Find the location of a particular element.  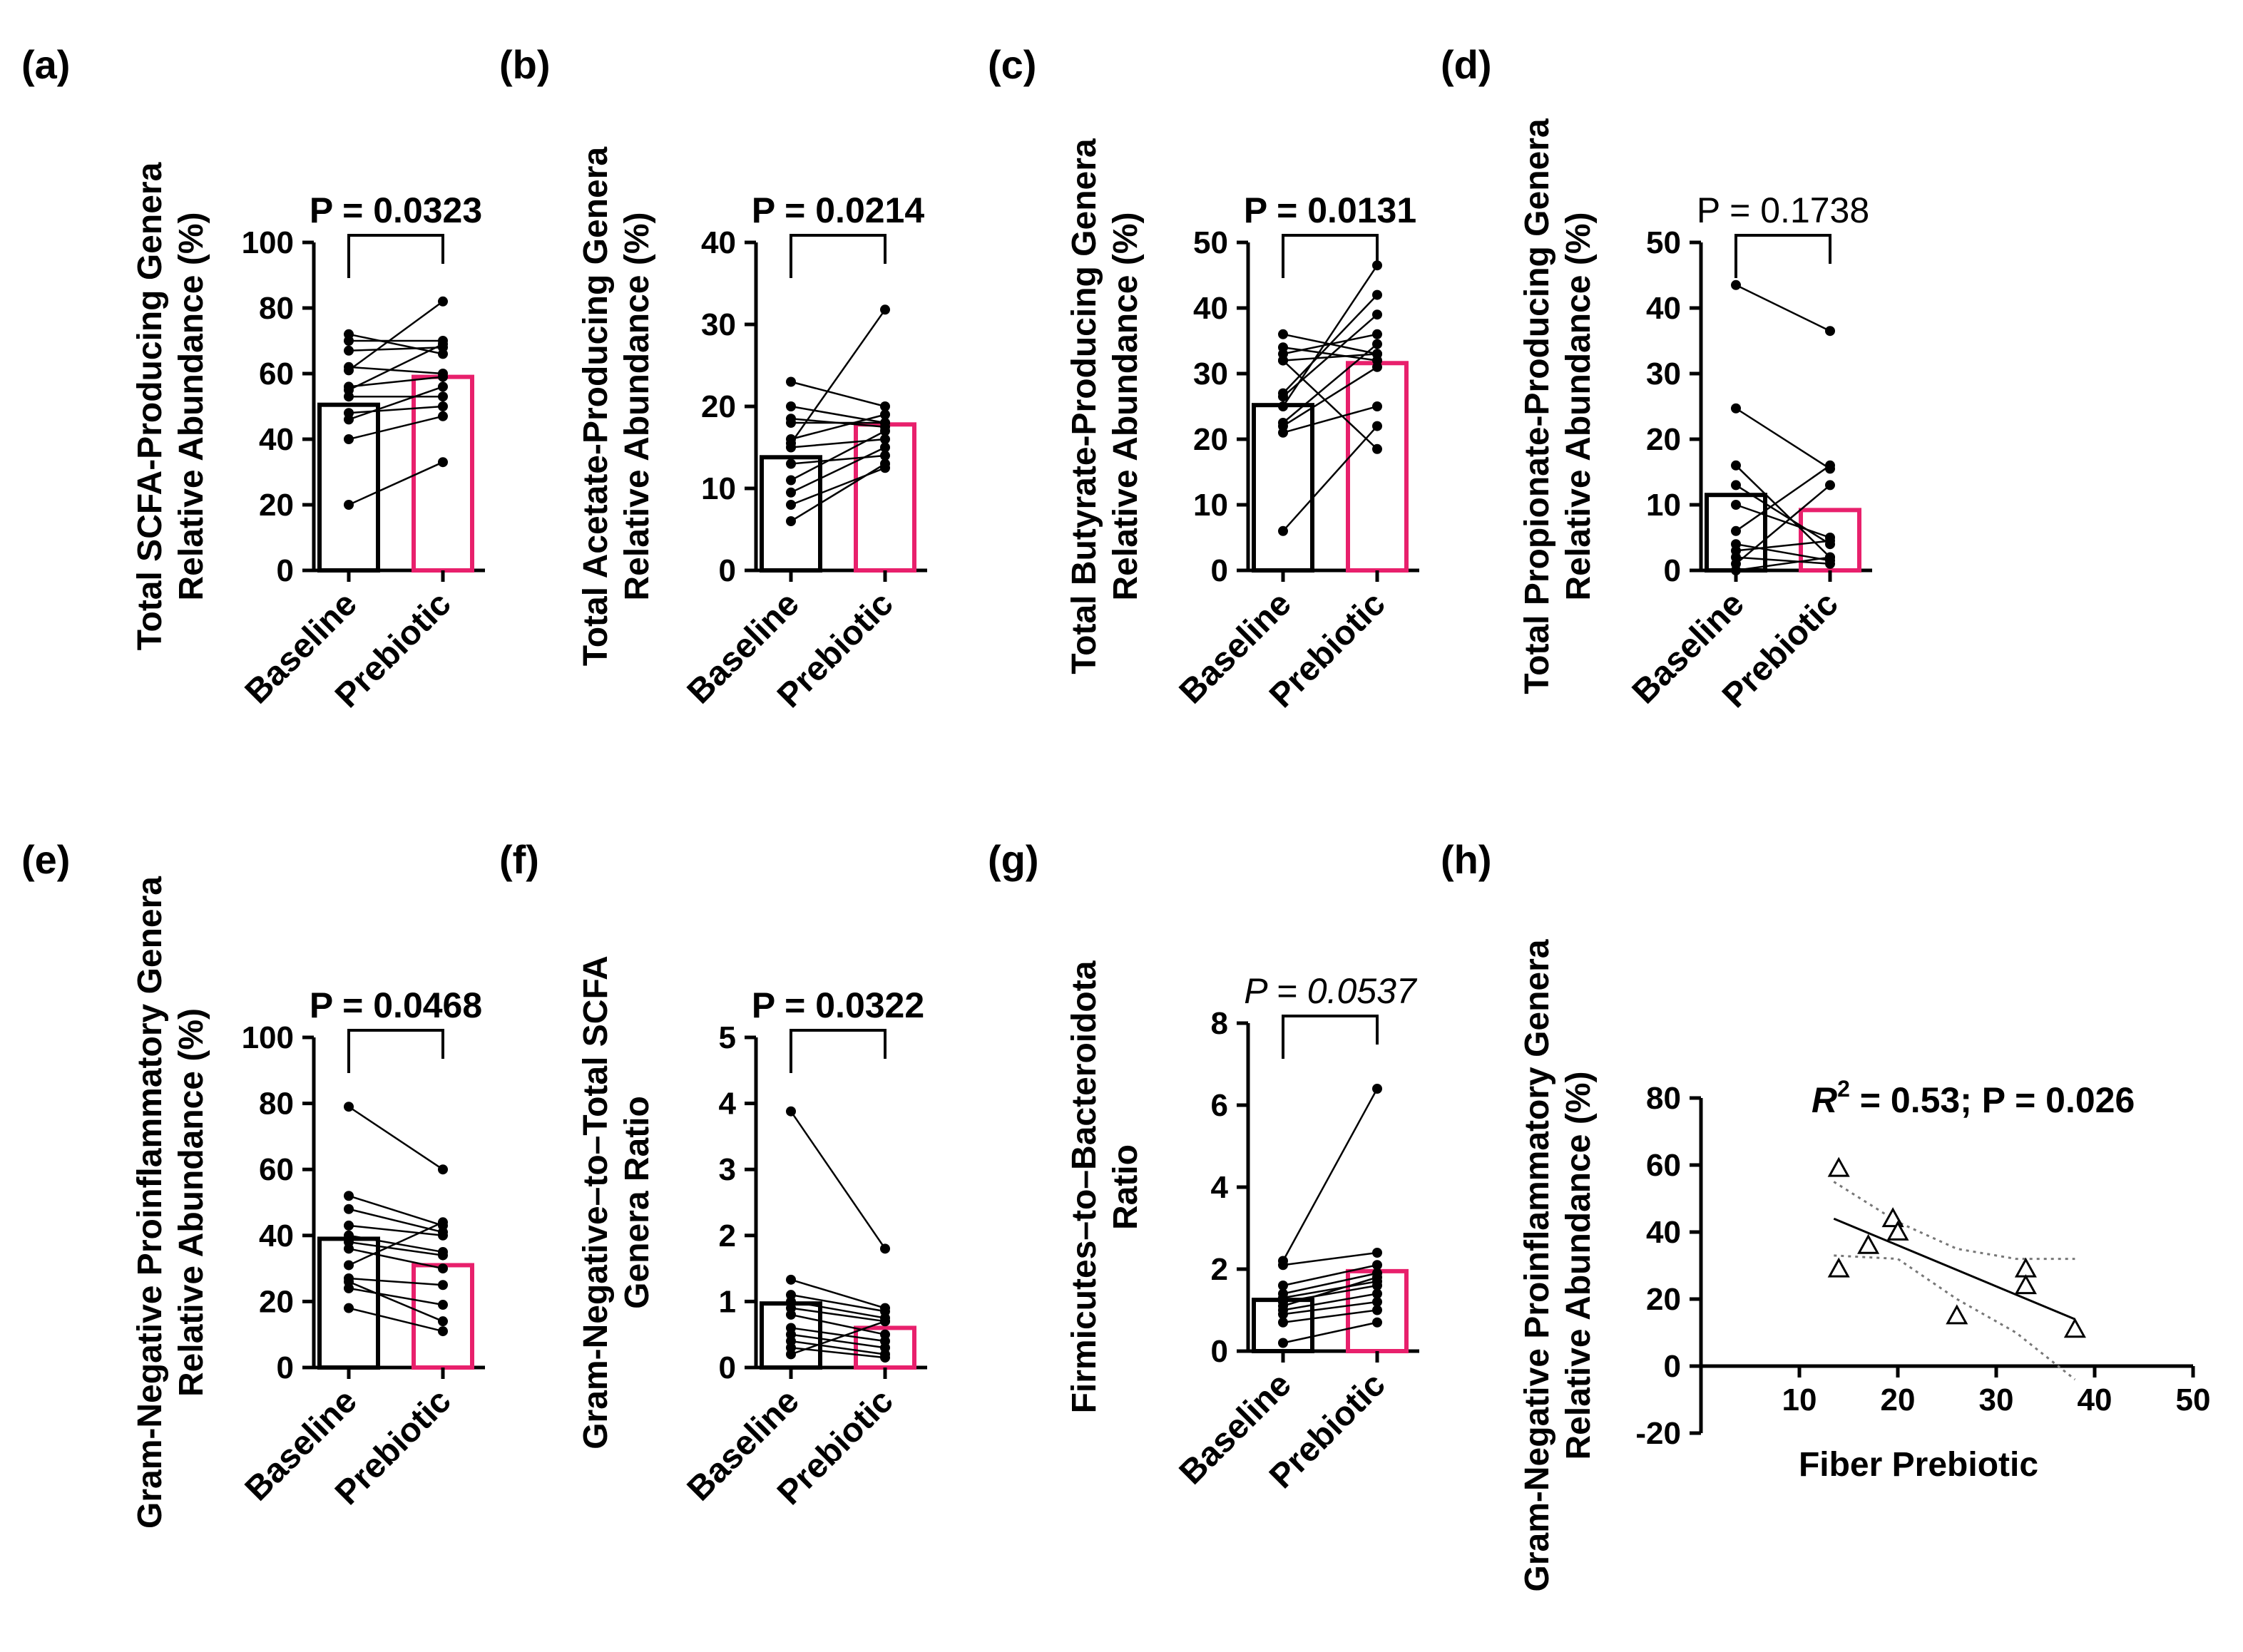

y-axis-label: Gram-Negative Proinflammatory Genera is located at coordinates (150, 1202).